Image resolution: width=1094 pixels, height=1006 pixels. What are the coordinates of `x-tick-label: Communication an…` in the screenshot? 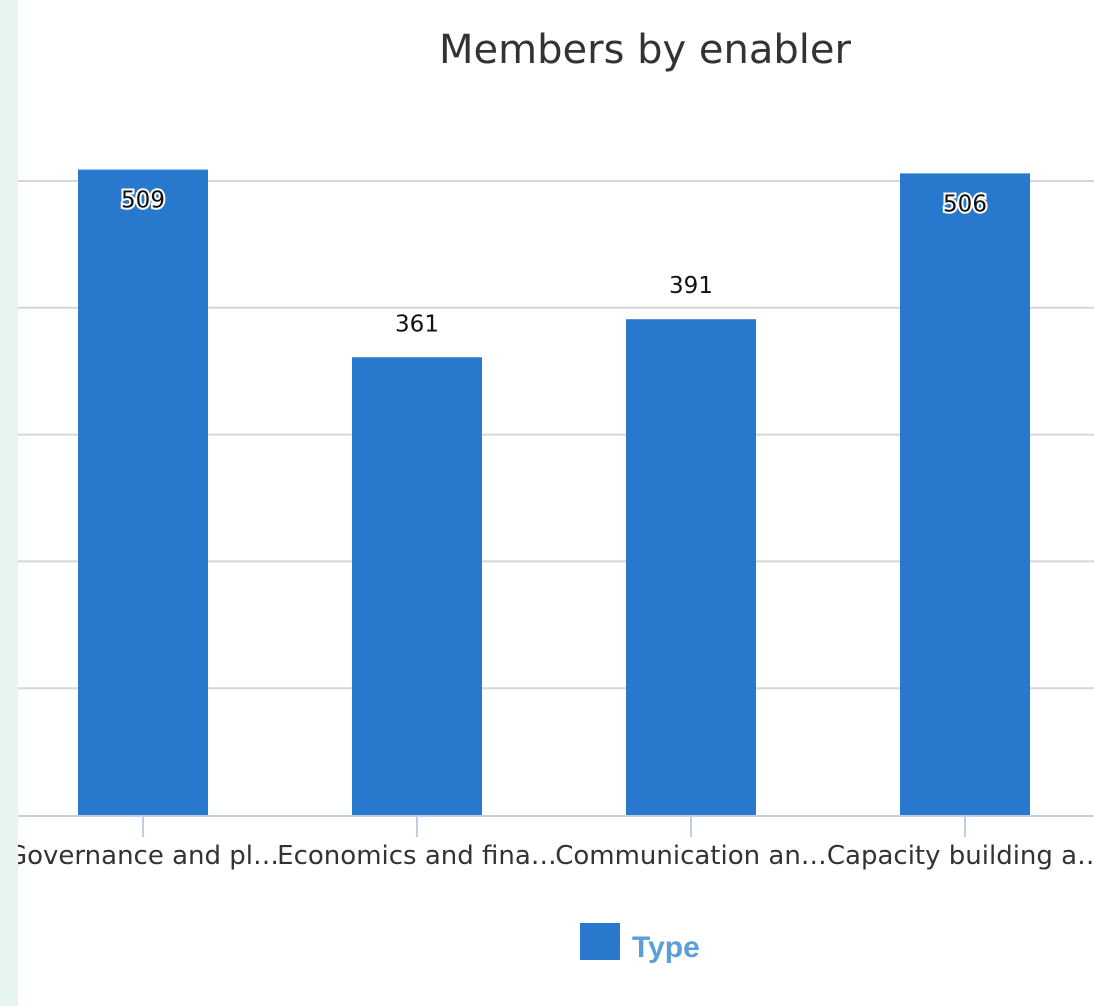 It's located at (691, 856).